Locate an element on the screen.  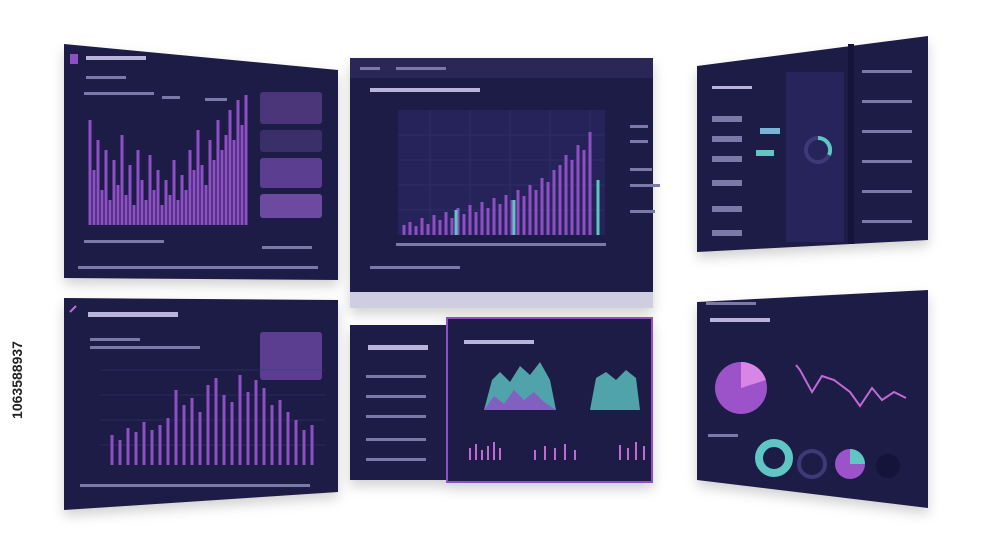
watermark-id: 1063588937 is located at coordinates (17, 380).